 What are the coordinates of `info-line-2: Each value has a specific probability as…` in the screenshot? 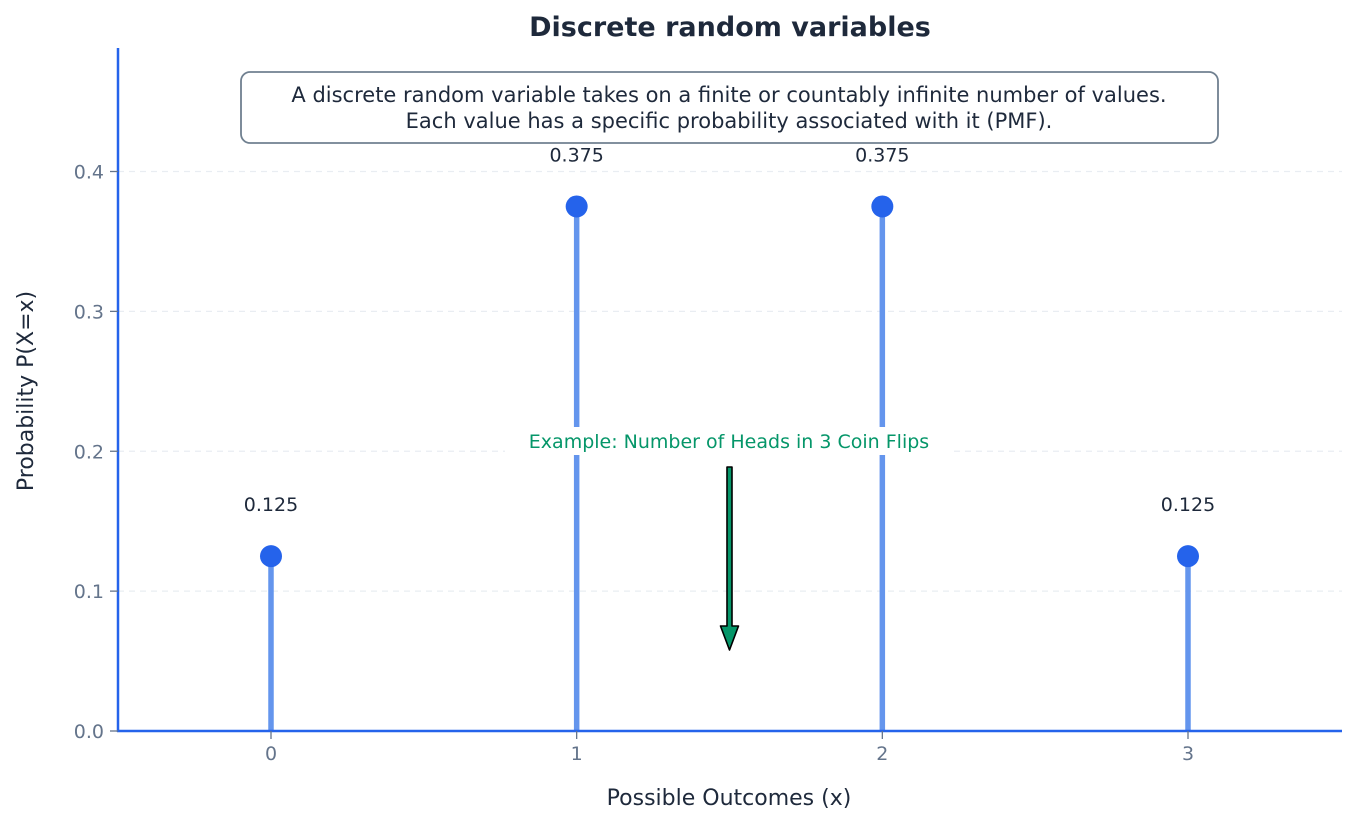 It's located at (729, 121).